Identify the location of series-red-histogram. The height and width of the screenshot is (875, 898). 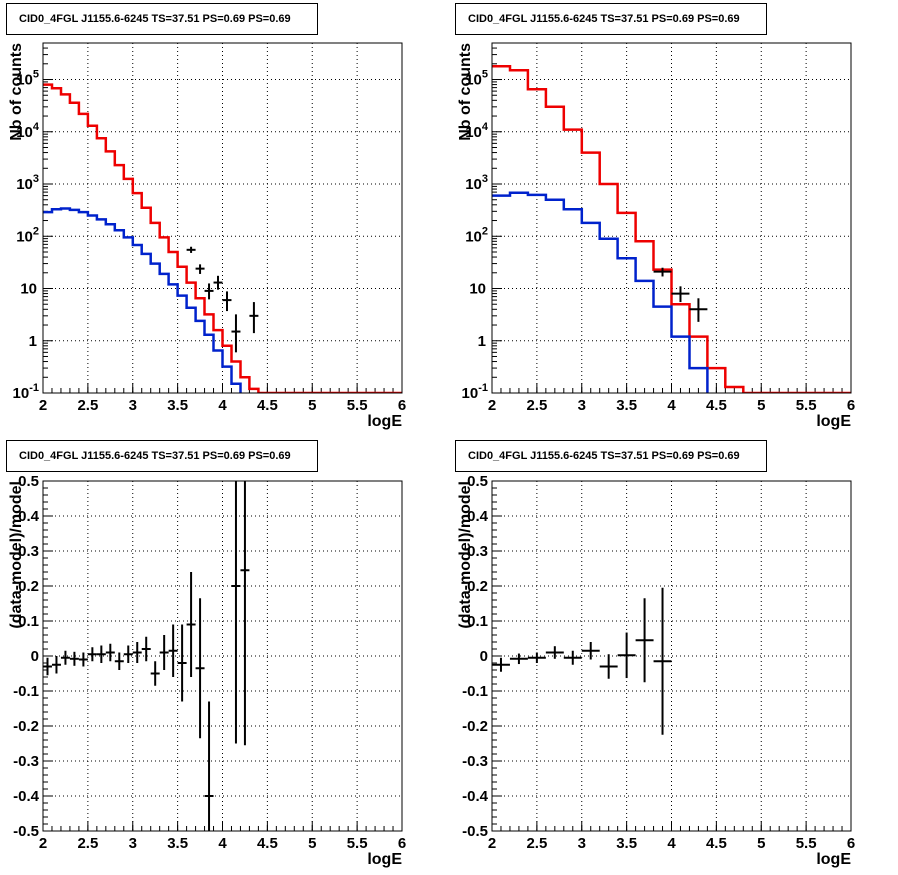
(222, 238).